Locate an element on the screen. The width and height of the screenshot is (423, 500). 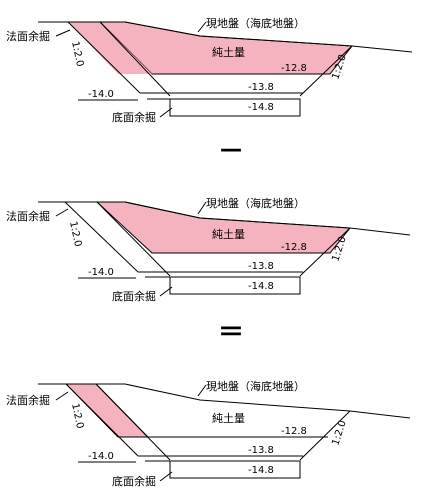
equals-operator: ＝ is located at coordinates (231, 333).